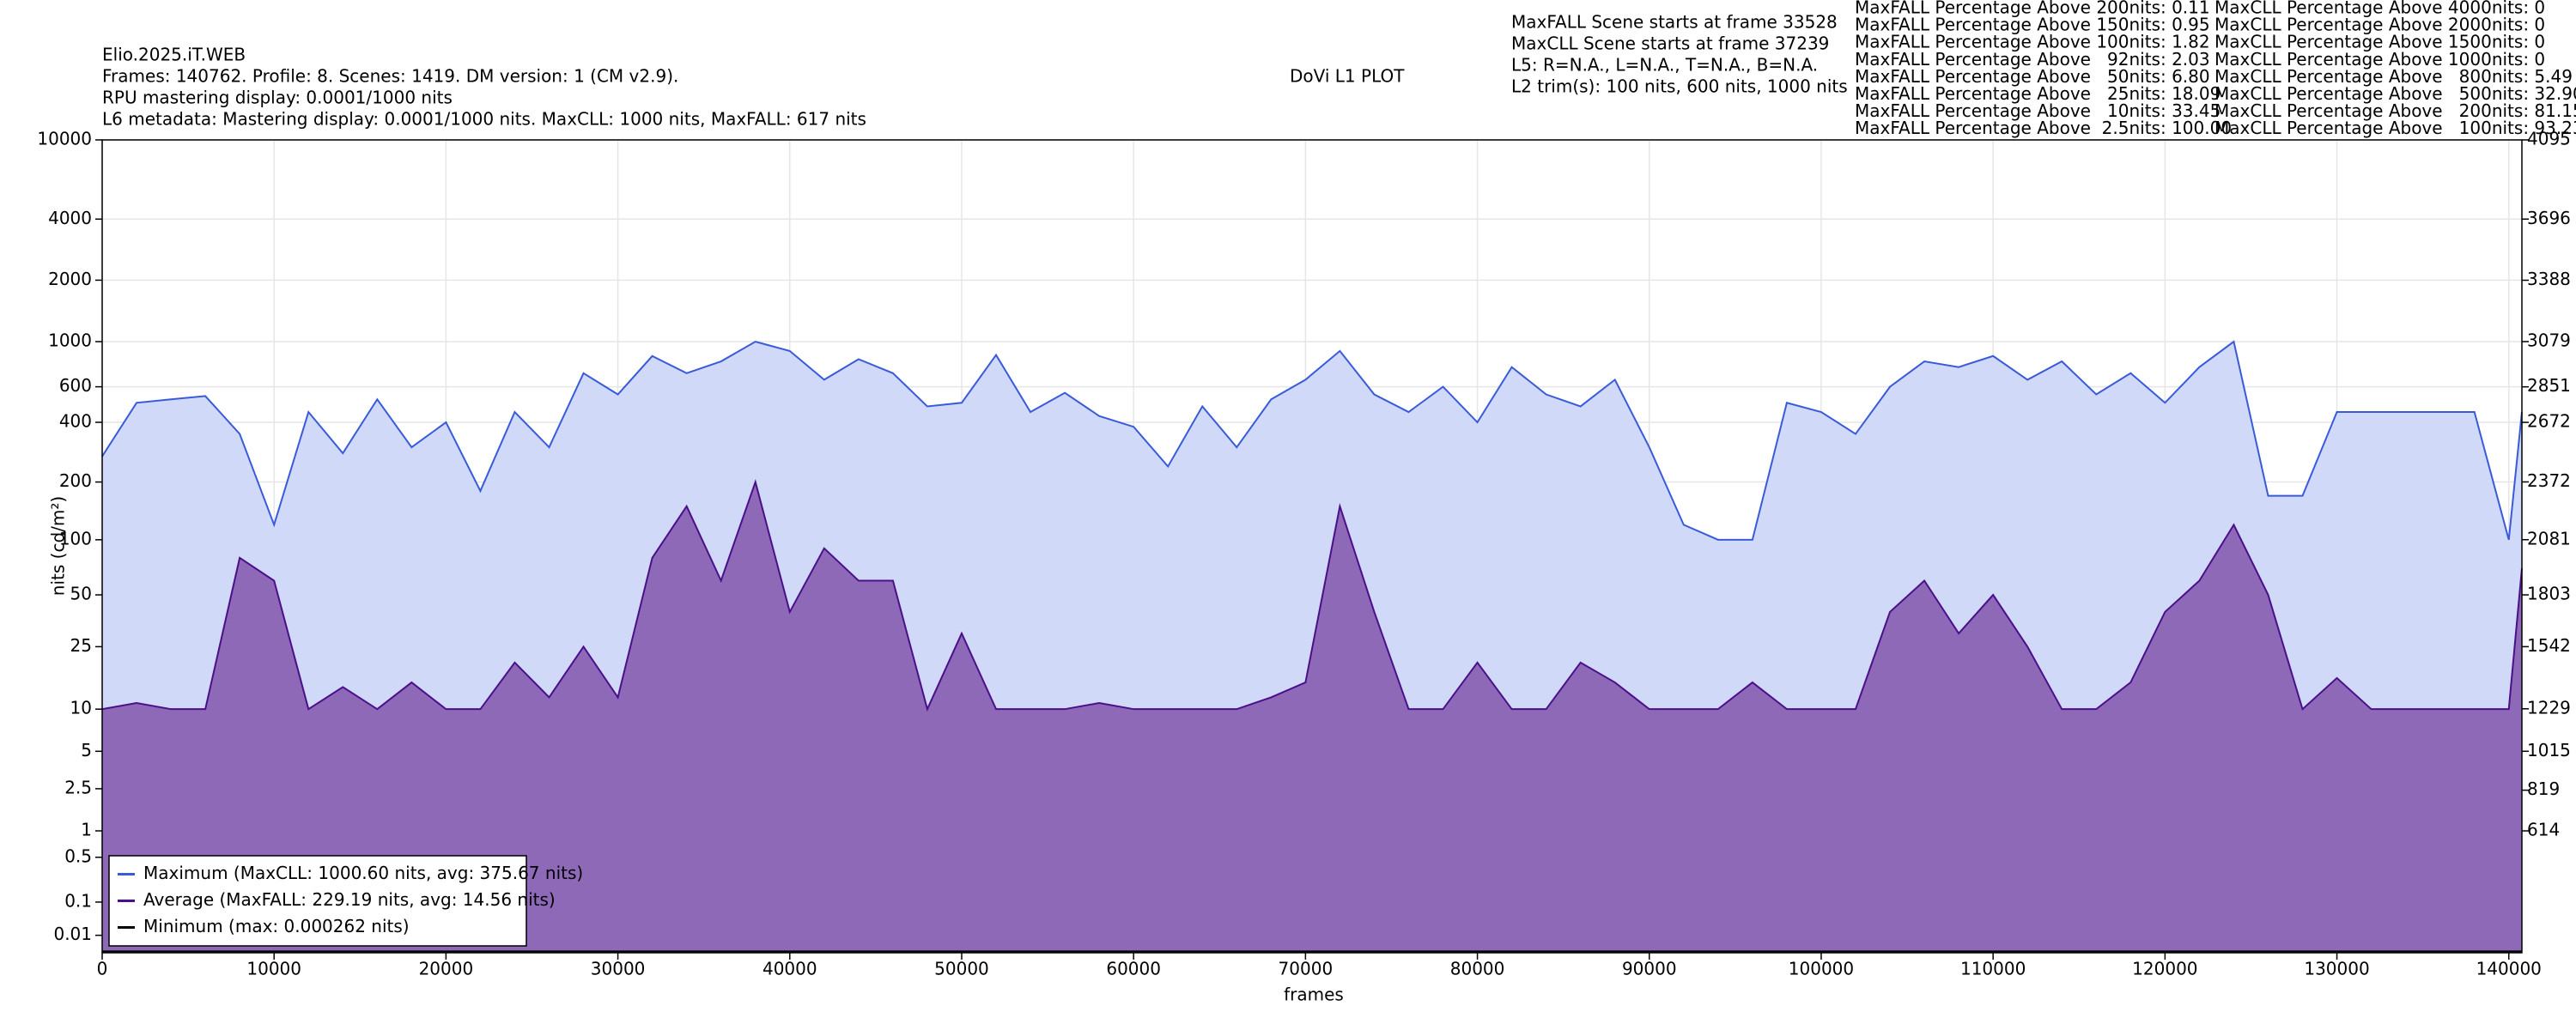  Describe the element at coordinates (1133, 969) in the screenshot. I see `x-tick-label: 60000` at that location.